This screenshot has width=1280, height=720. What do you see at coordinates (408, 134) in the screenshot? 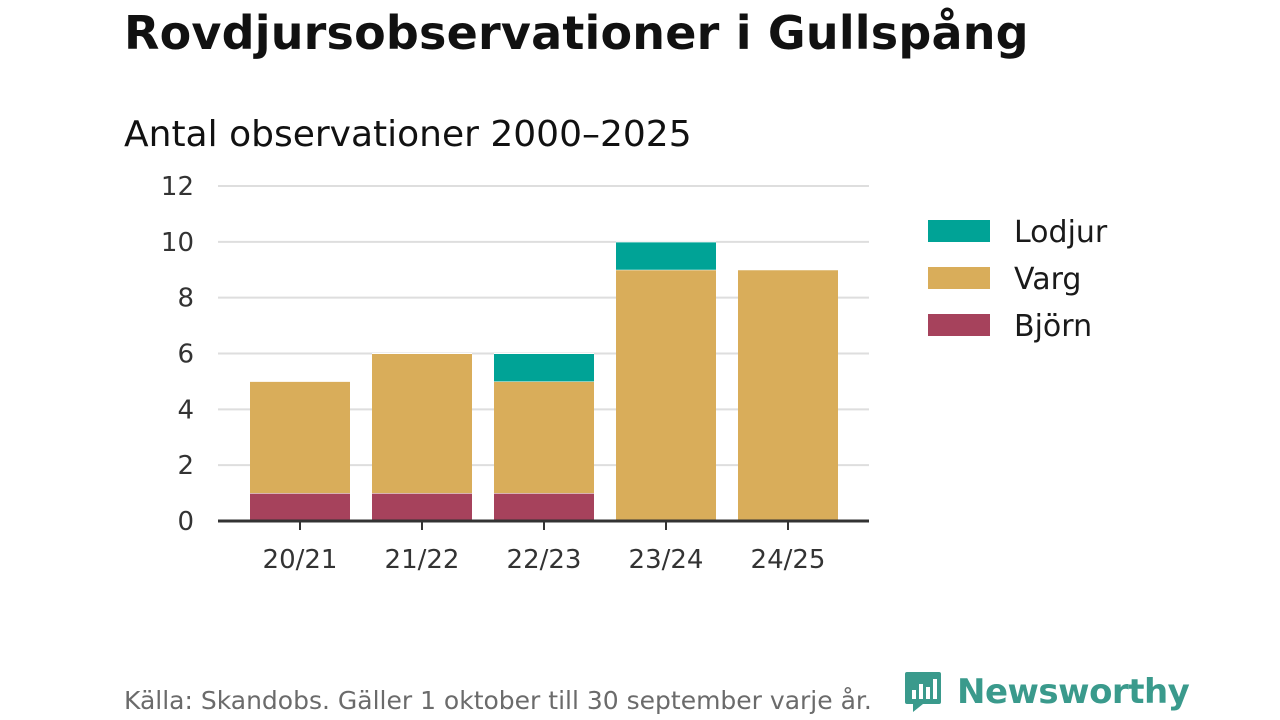
I see `chart-subtitle: Antal observationer 2000–2025` at bounding box center [408, 134].